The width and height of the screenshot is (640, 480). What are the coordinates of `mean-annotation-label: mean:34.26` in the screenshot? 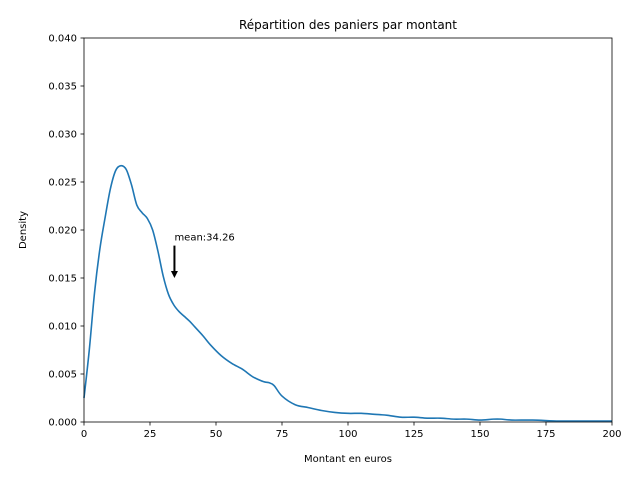 It's located at (204, 238).